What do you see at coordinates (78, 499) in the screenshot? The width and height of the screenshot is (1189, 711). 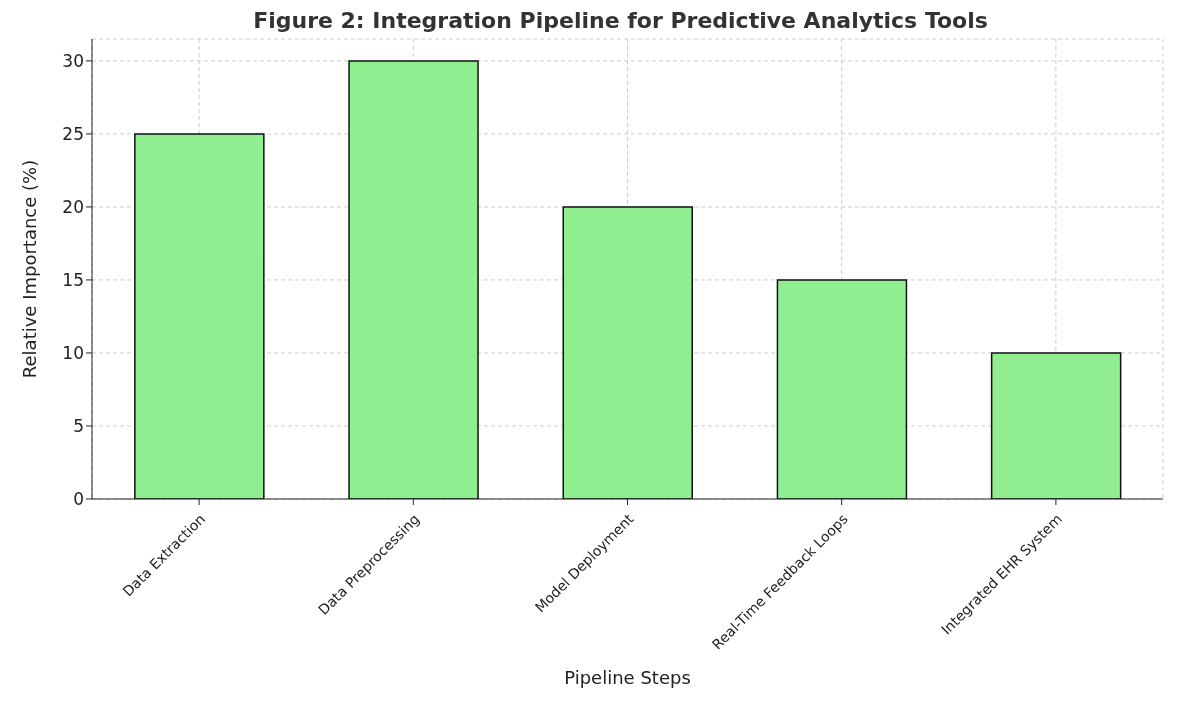 I see `y-tick-label: 0` at bounding box center [78, 499].